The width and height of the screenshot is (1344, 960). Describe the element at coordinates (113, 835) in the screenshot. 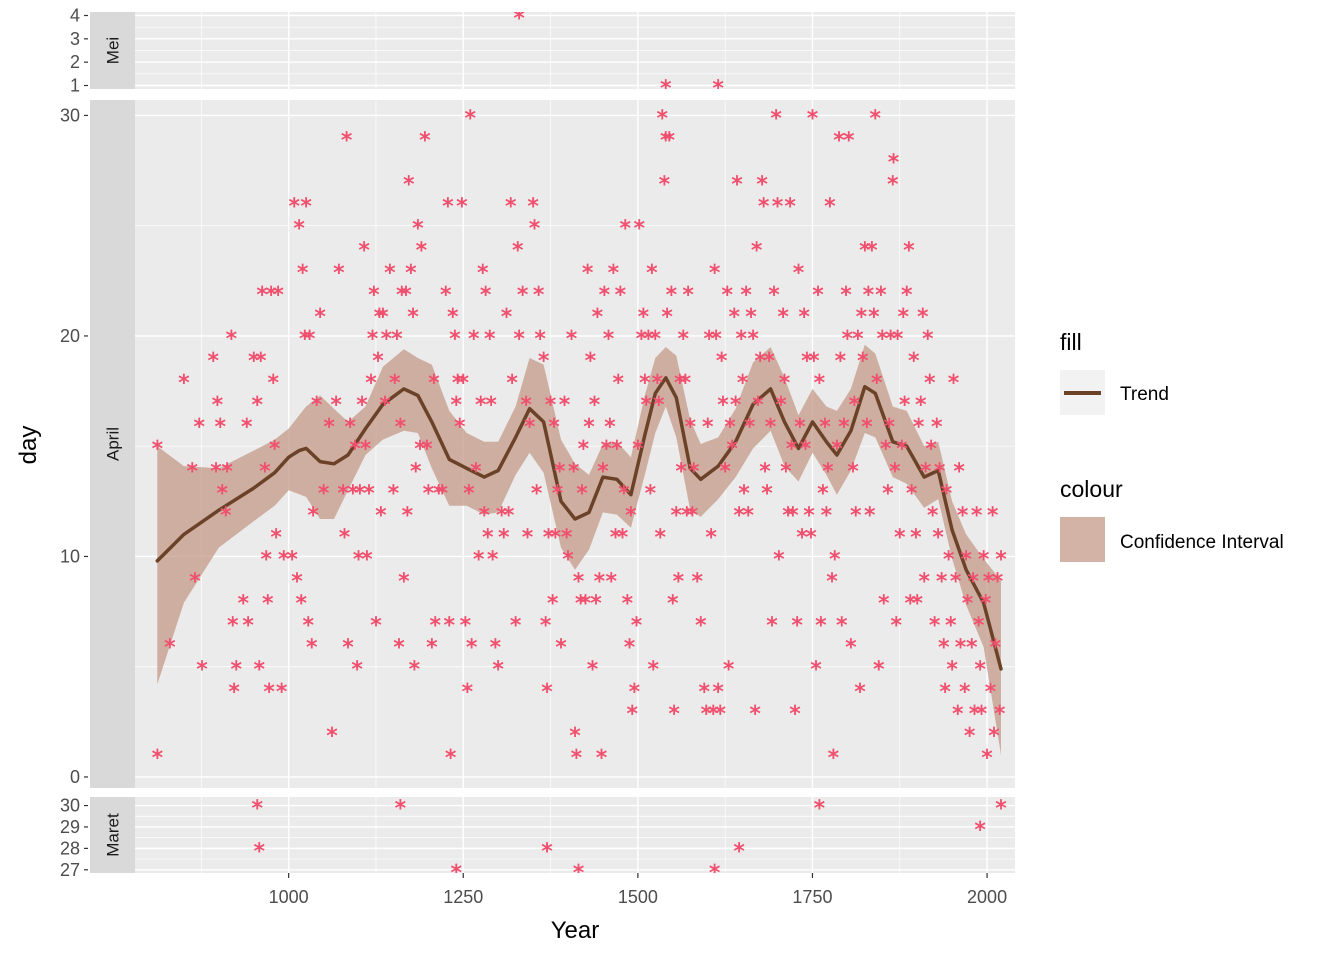

I see `facet-strip-label: Maret` at that location.